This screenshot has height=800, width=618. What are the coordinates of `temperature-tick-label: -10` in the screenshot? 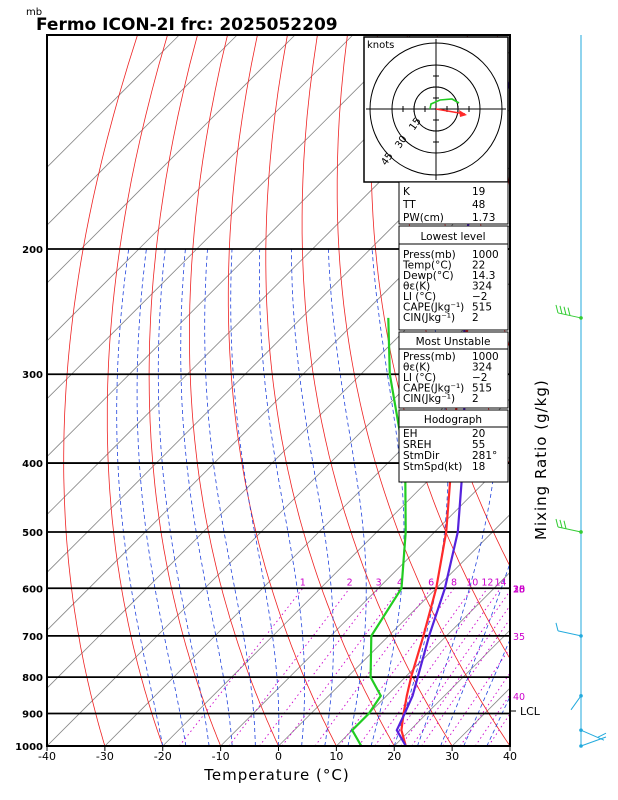 It's located at (221, 756).